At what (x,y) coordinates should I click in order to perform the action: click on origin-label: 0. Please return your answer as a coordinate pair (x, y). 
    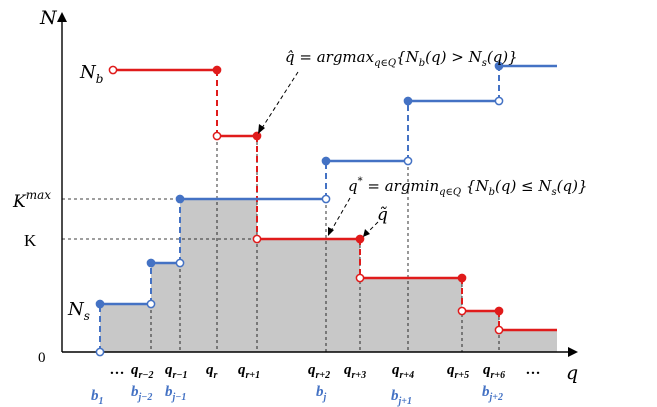
    Looking at the image, I should click on (42, 358).